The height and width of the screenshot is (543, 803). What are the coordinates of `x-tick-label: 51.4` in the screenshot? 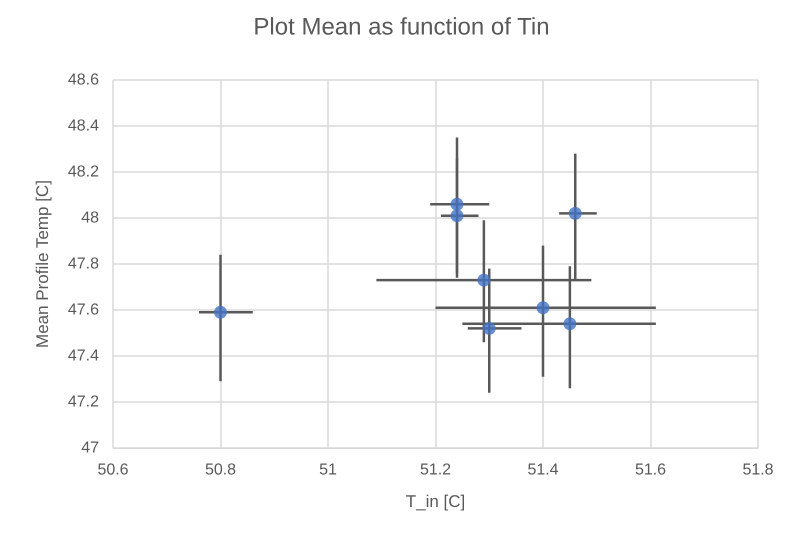 It's located at (543, 470).